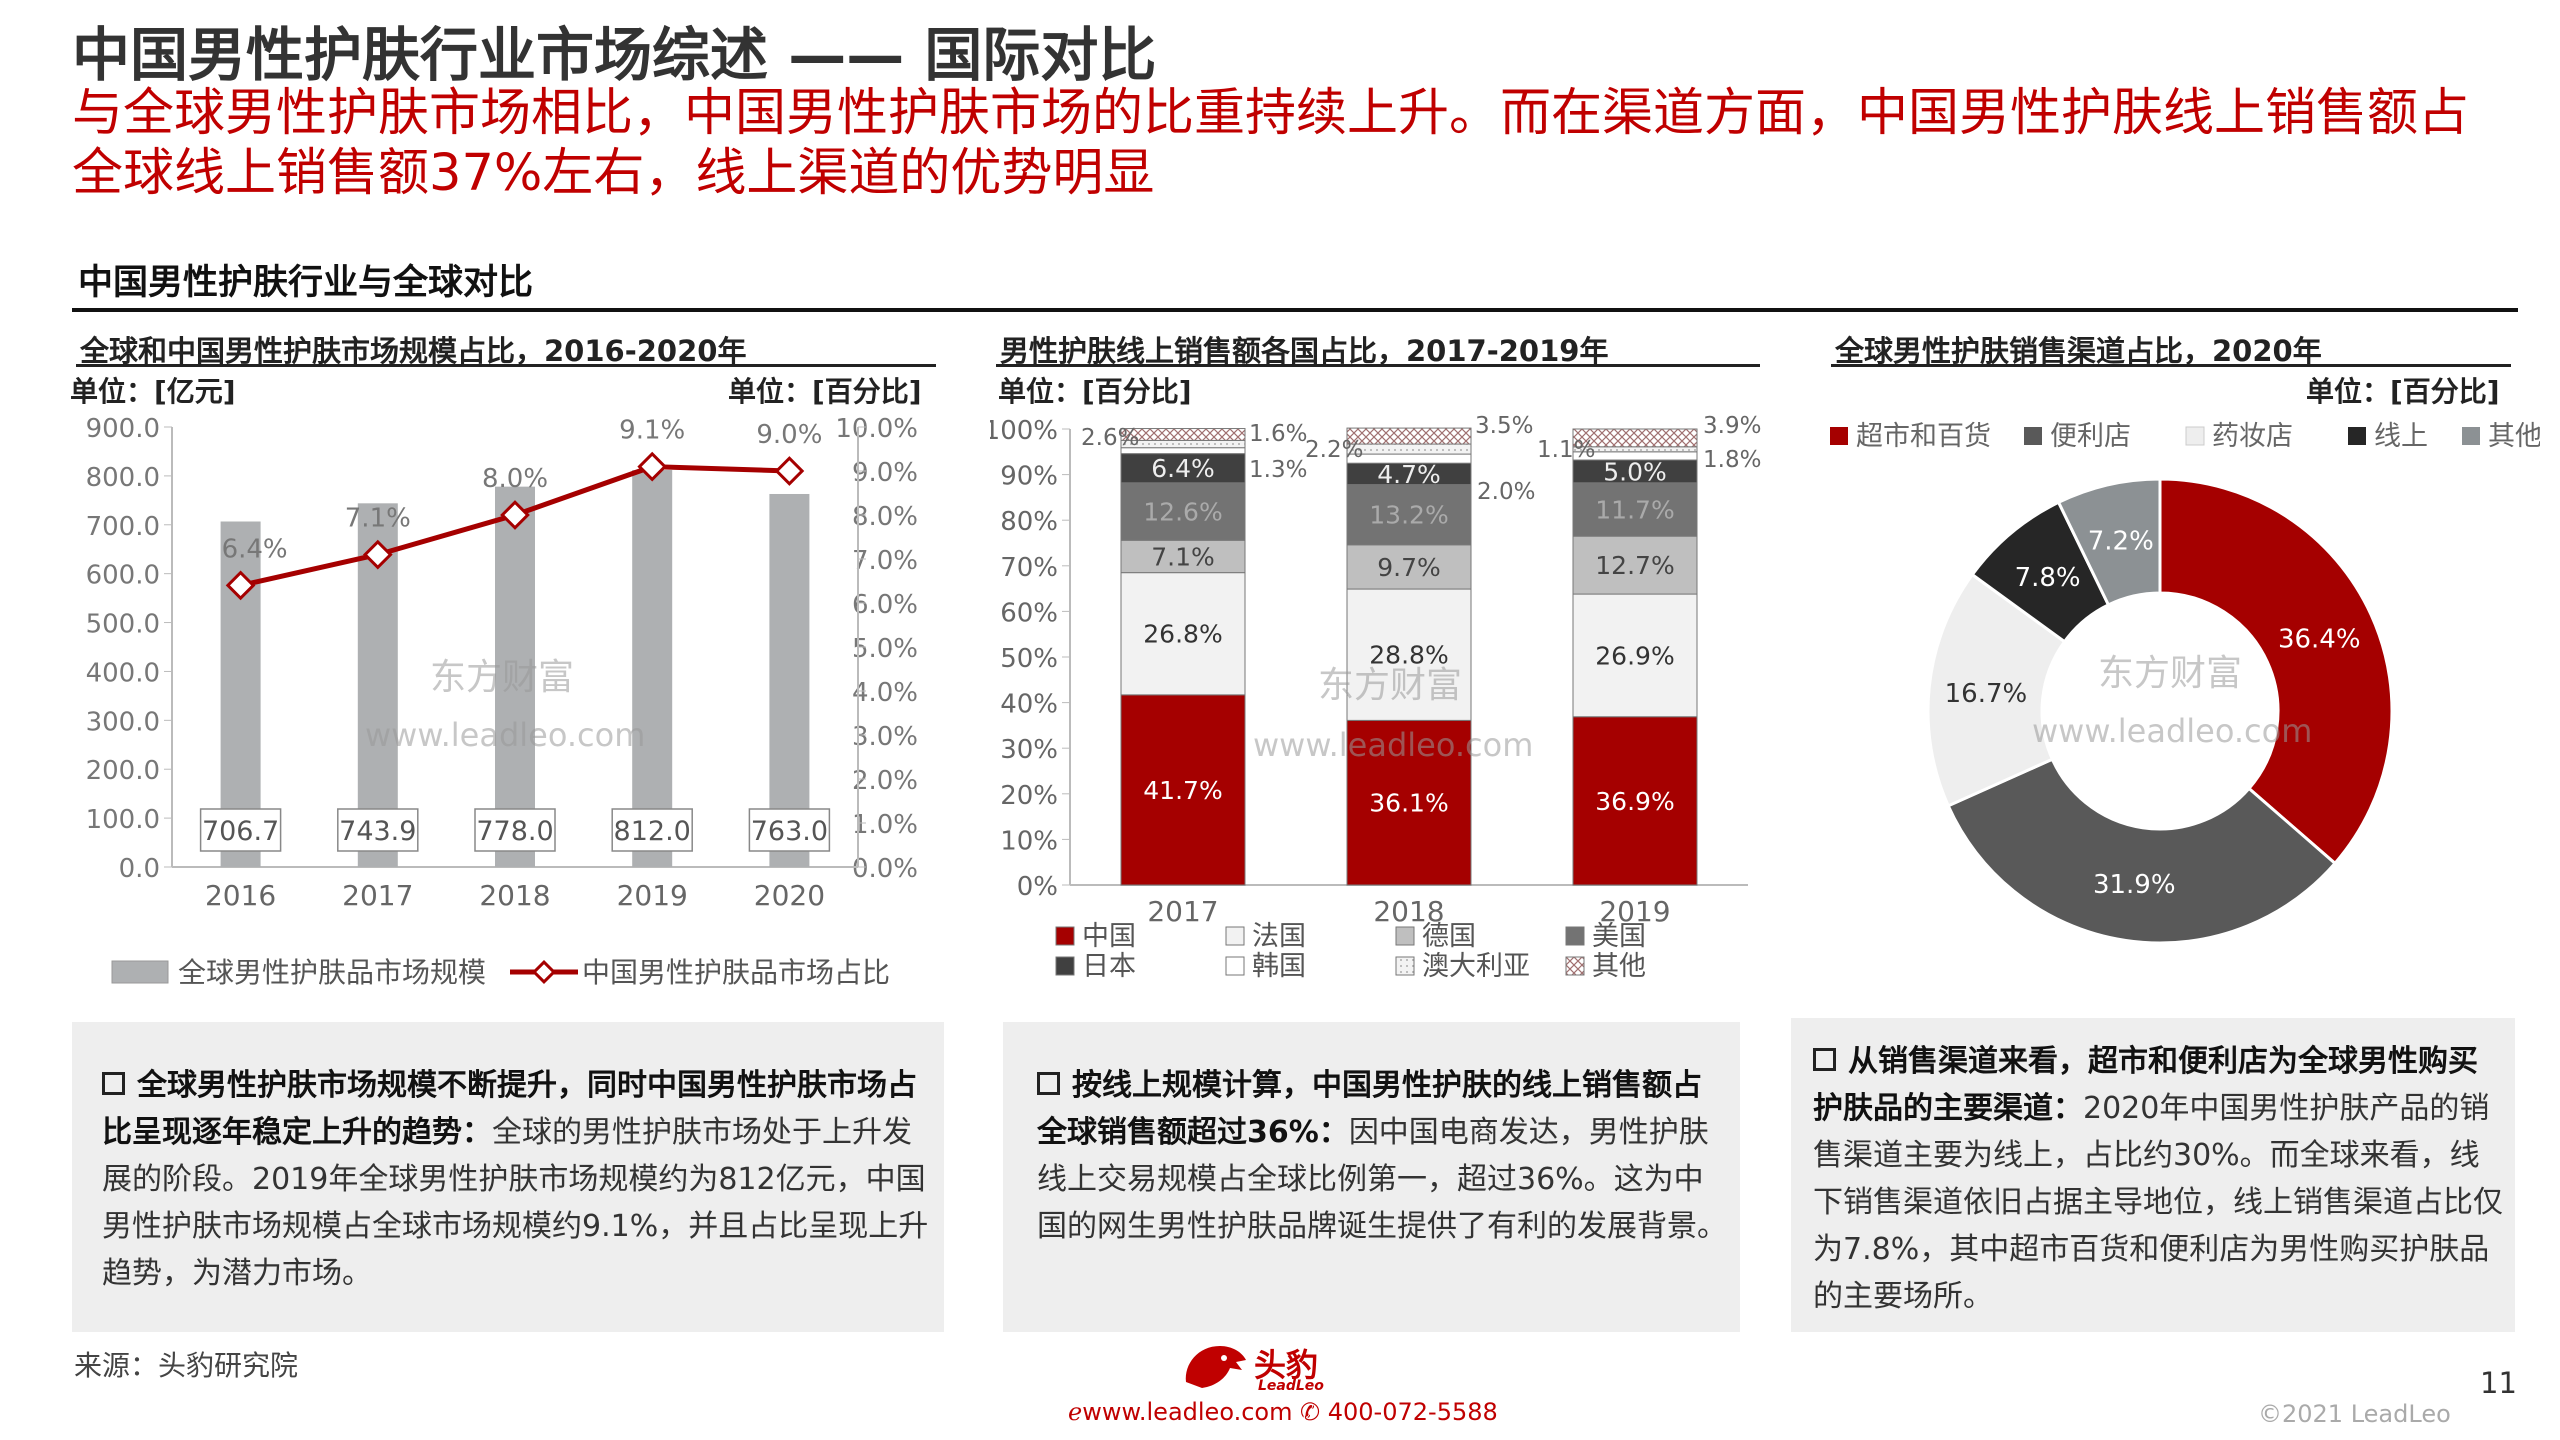  What do you see at coordinates (789, 895) in the screenshot?
I see `chart1-x-tick: 2020` at bounding box center [789, 895].